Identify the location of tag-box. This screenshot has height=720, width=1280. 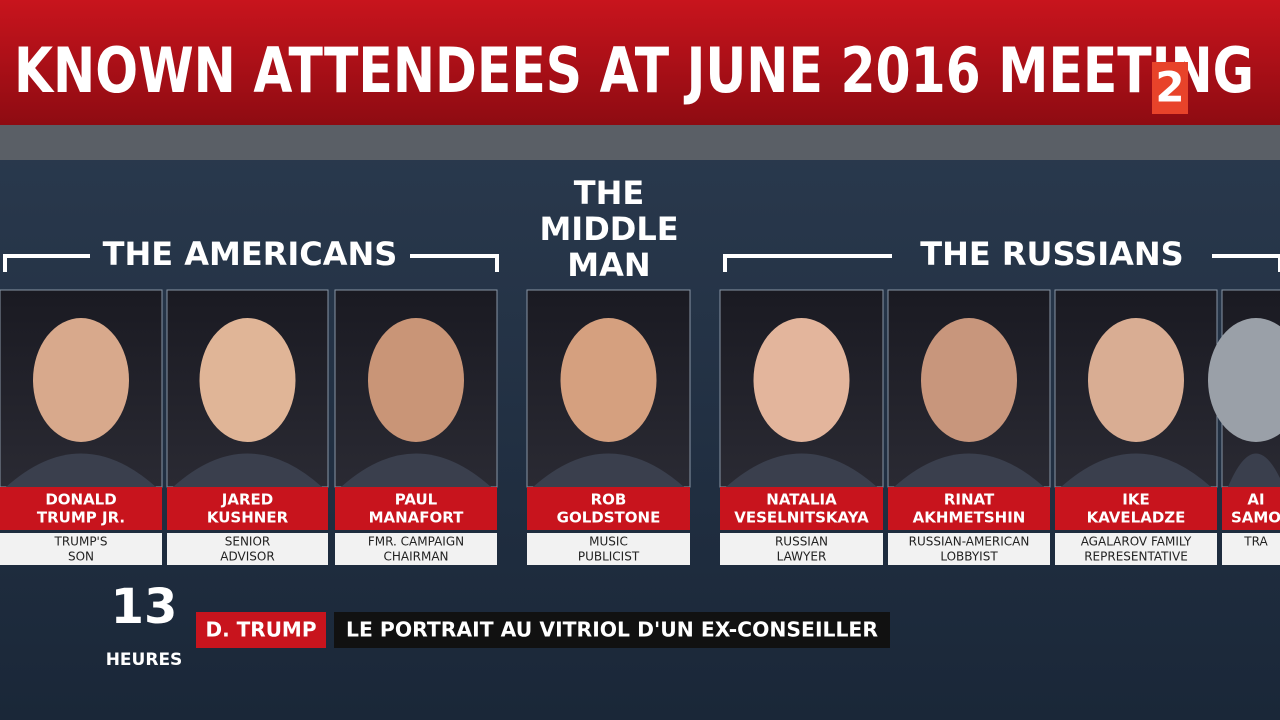
(261, 630).